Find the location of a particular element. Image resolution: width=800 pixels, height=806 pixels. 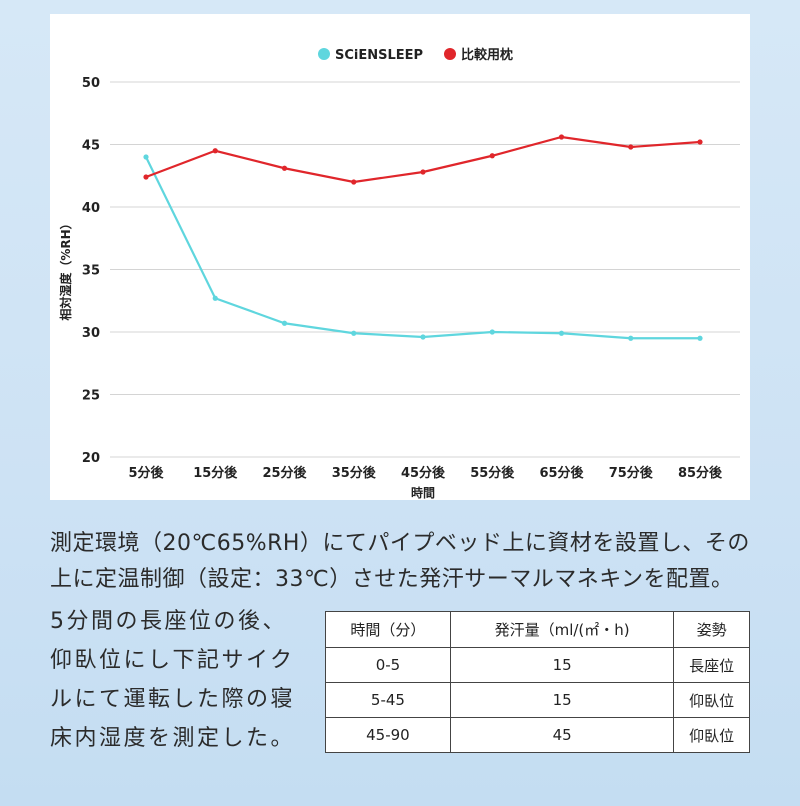

description-side-line: 5分間の長座位の後、 is located at coordinates (168, 621).